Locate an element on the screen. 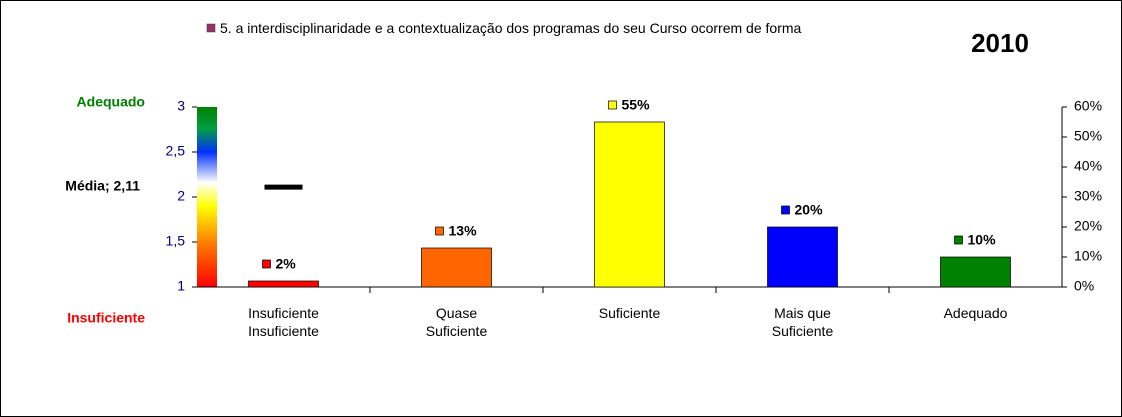 This screenshot has width=1122, height=417. x-tick-label: Adequado is located at coordinates (975, 313).